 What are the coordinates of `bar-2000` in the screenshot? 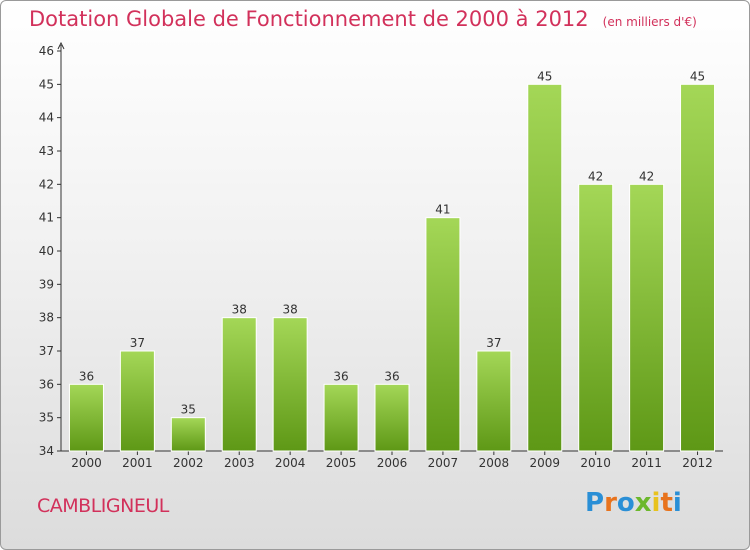 It's located at (86, 417).